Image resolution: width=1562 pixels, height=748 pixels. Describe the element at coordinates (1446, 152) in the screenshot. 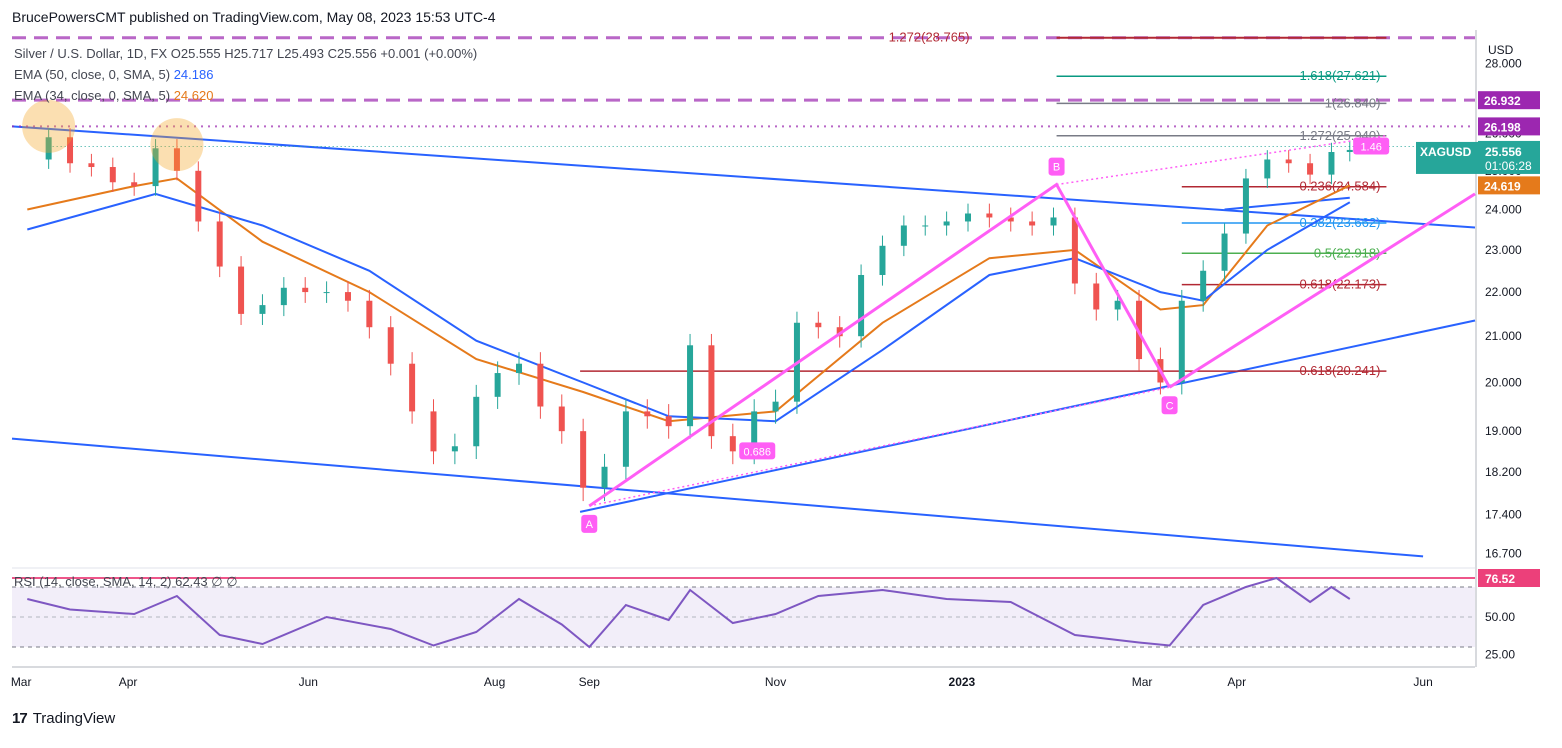

I see `symbol-label: XAGUSD` at that location.